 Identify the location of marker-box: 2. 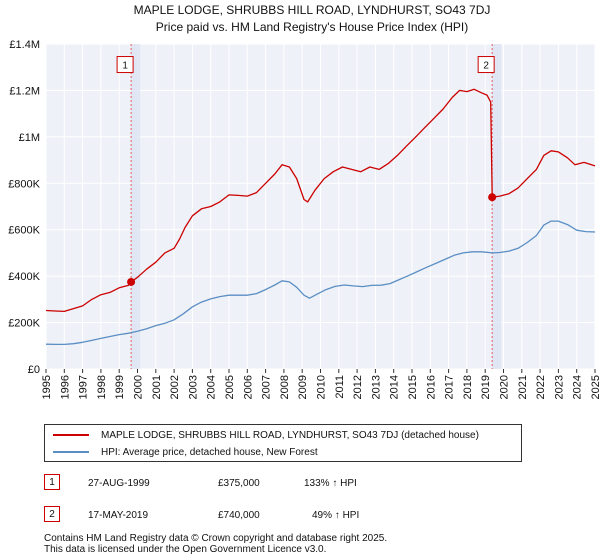
(486, 65).